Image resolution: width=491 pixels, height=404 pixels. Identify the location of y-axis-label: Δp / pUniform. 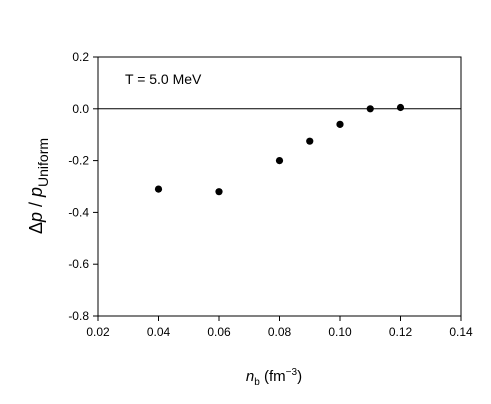
(38, 186).